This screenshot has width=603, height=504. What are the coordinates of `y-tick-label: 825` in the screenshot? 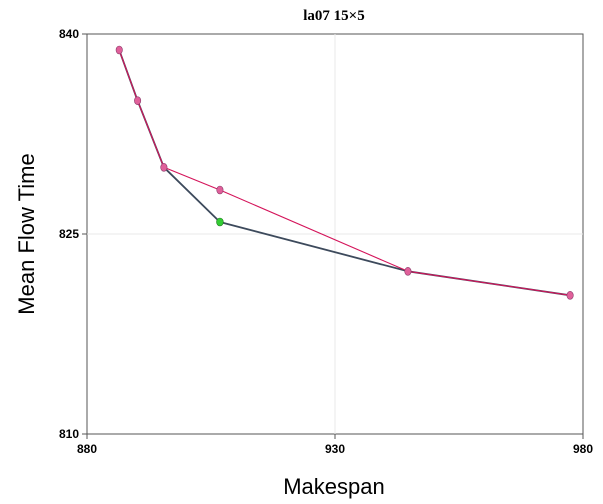 It's located at (69, 234).